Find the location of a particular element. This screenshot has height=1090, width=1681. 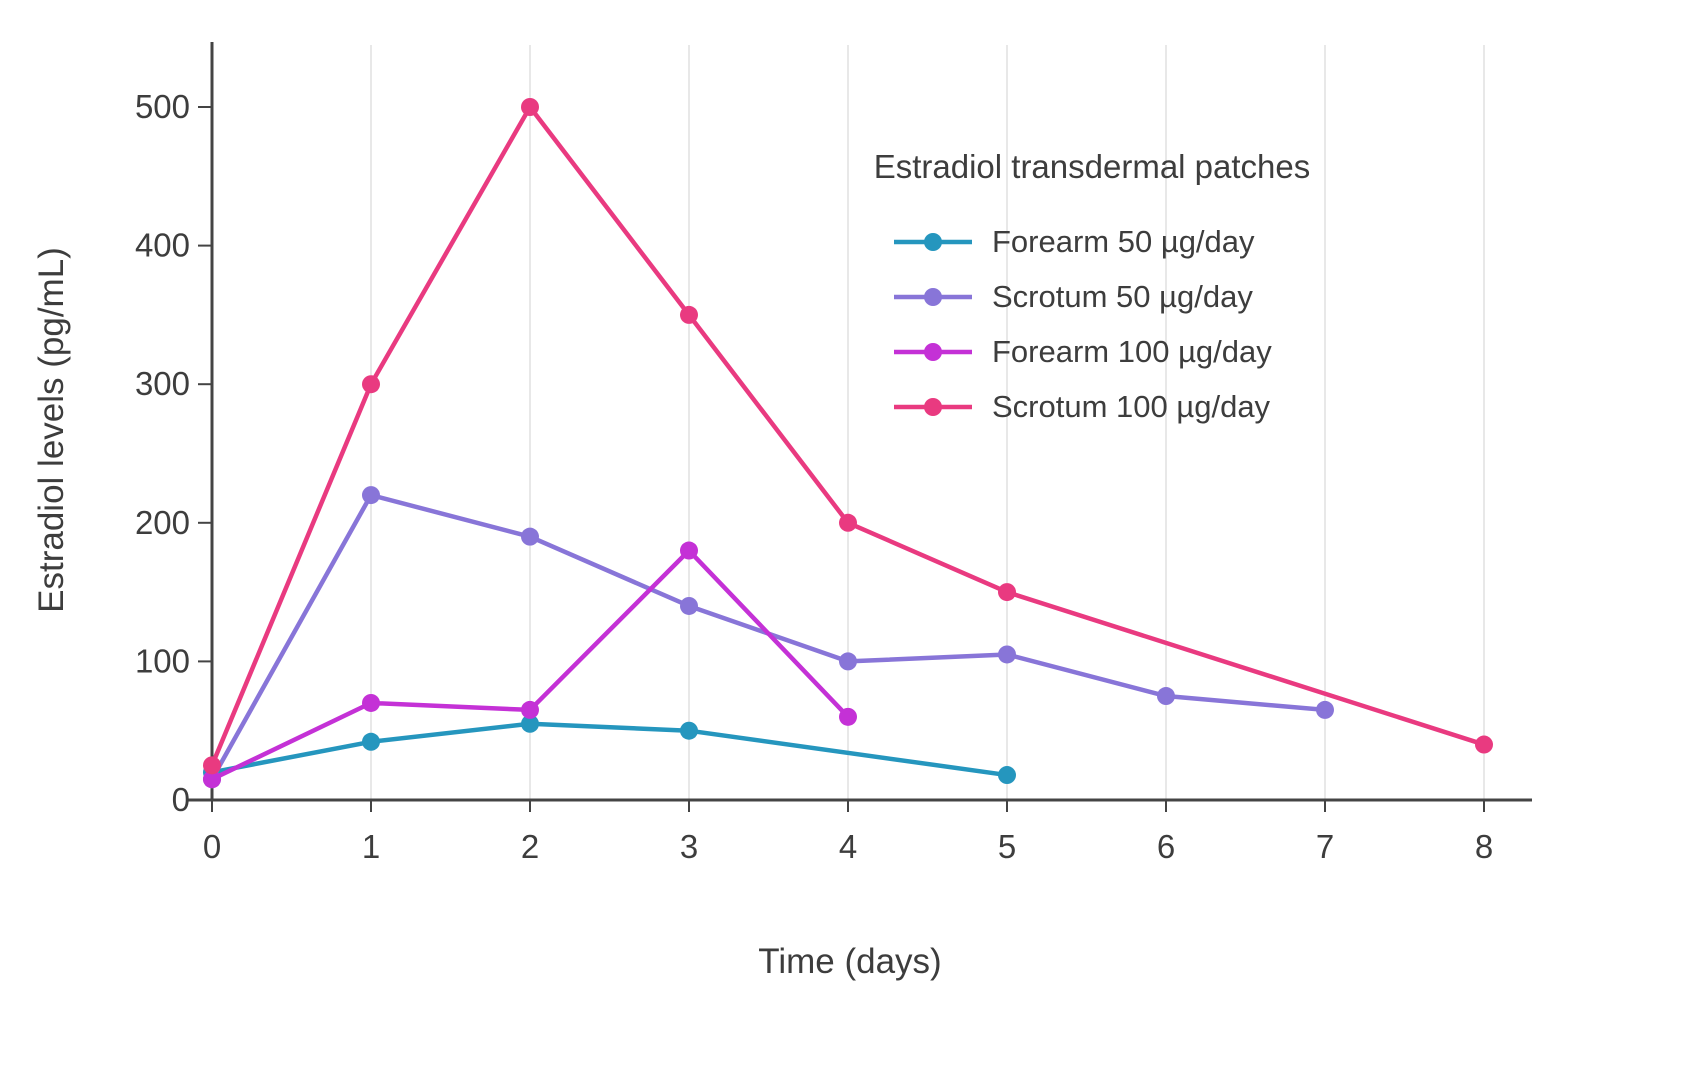

y-tick-label: 0 is located at coordinates (181, 799).